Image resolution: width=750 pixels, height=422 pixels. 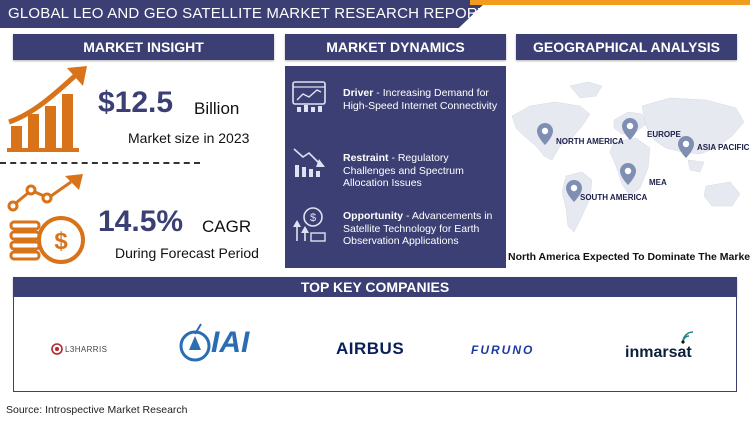 I want to click on market-size-caption: Market size in 2023, so click(x=189, y=138).